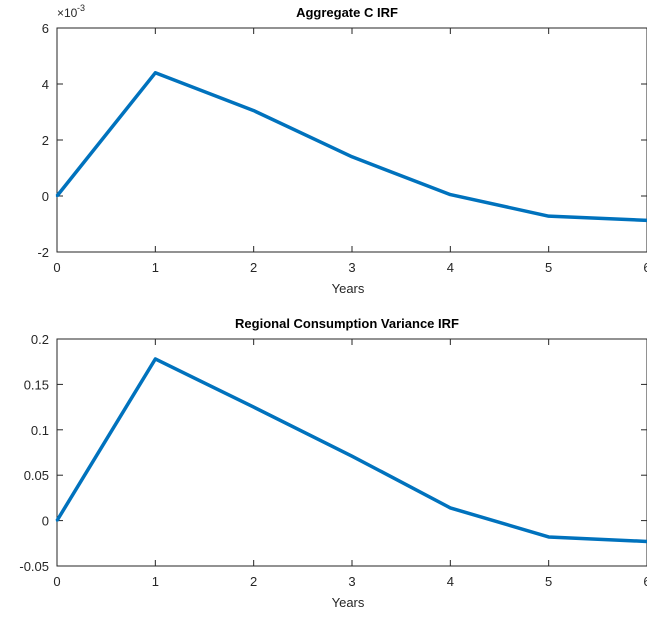  Describe the element at coordinates (40, 430) in the screenshot. I see `y-tick-label: 0.1` at that location.